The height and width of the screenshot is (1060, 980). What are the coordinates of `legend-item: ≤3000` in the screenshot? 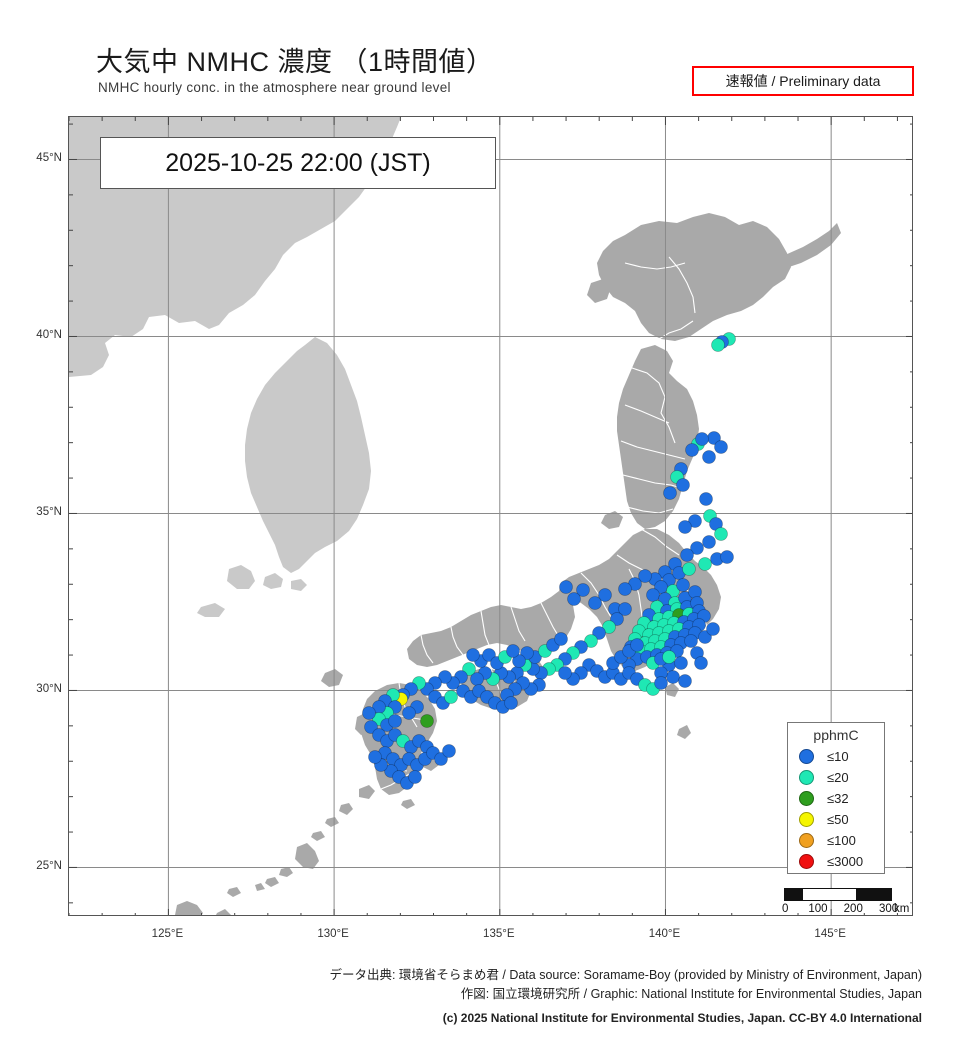 It's located at (836, 861).